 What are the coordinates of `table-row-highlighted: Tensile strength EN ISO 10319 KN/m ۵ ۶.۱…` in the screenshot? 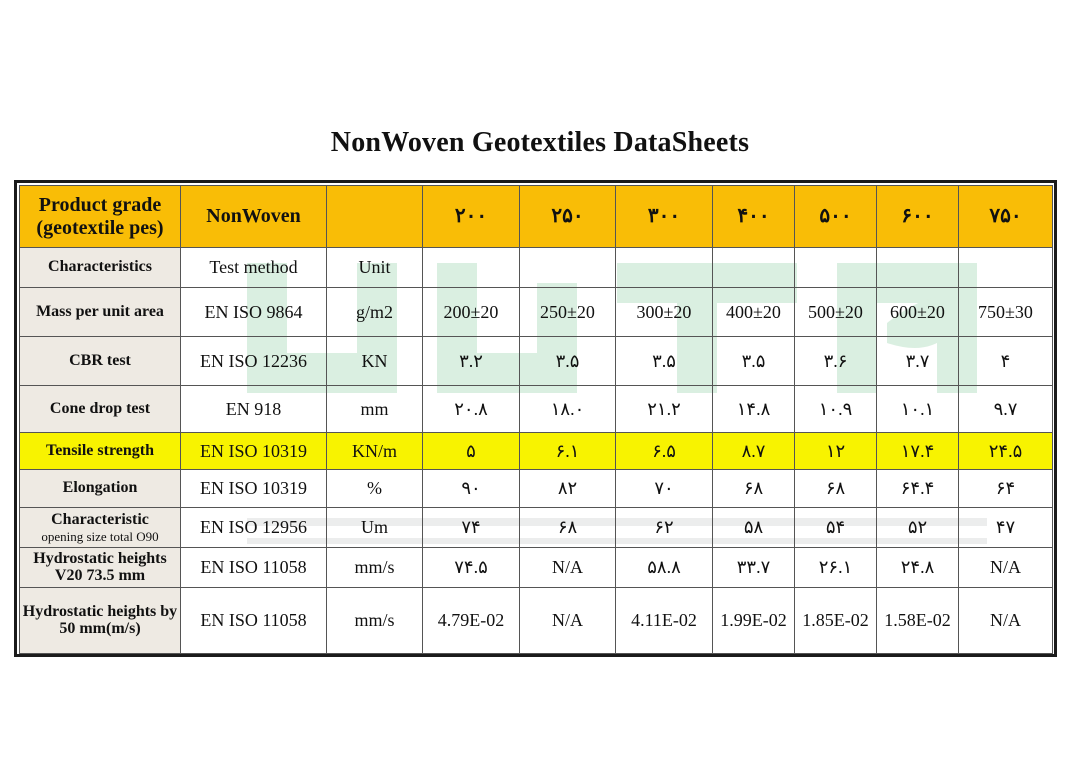 It's located at (536, 451).